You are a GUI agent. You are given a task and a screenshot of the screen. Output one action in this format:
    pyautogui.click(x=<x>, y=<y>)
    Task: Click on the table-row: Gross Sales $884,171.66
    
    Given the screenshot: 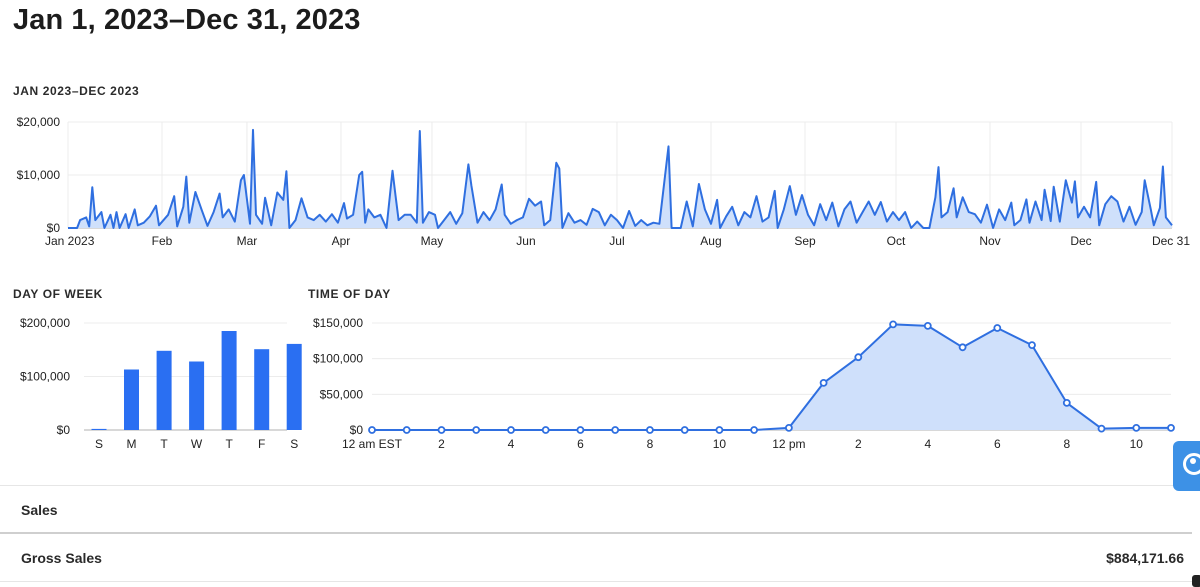 What is the action you would take?
    pyautogui.click(x=596, y=556)
    